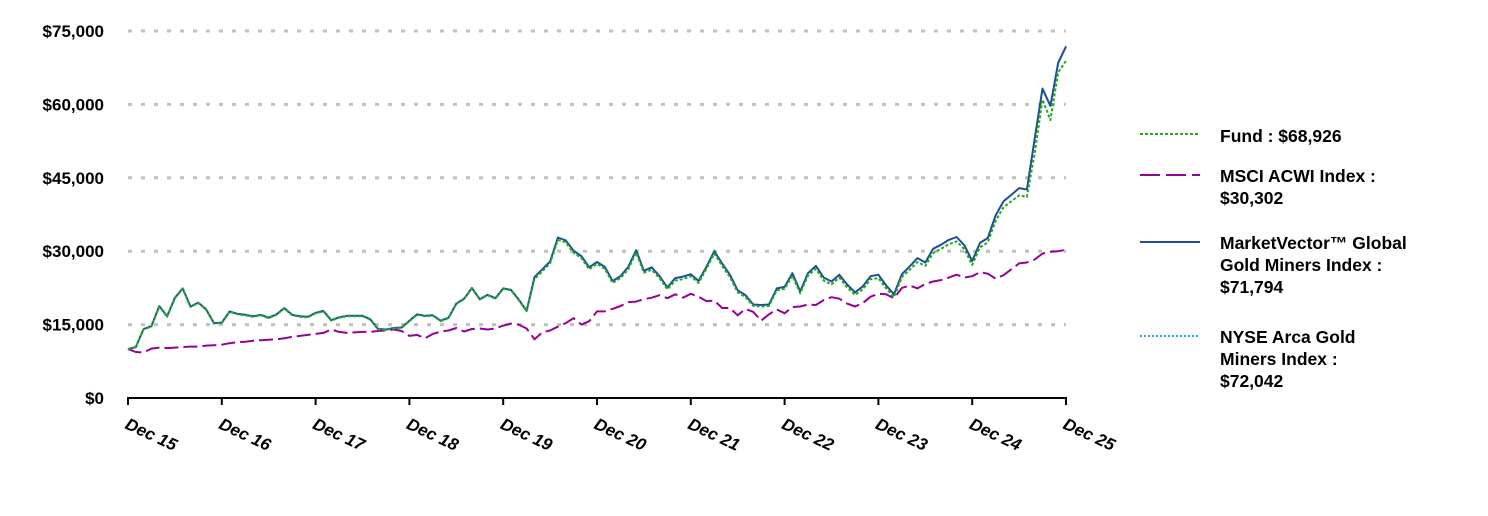  I want to click on legend-item-fund: Fund : $68,926, so click(1300, 136).